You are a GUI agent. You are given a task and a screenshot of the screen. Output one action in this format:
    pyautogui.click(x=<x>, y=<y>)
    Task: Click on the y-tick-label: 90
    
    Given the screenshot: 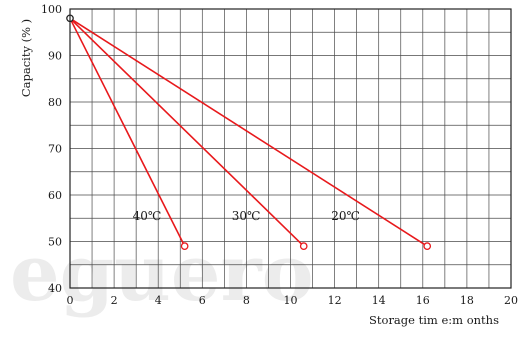 What is the action you would take?
    pyautogui.click(x=55, y=56)
    